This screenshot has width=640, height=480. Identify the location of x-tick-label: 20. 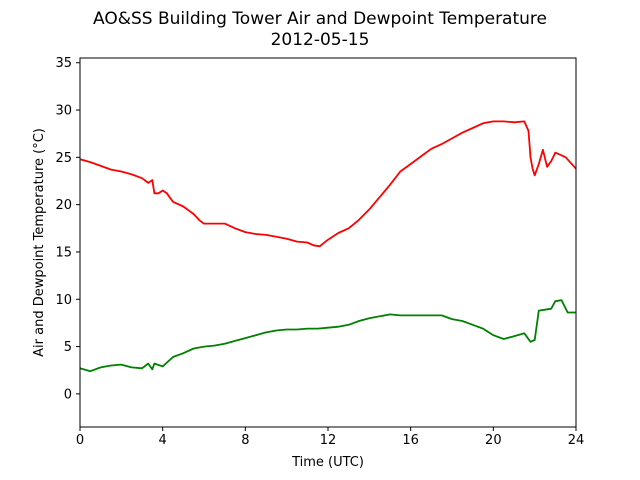
(493, 440).